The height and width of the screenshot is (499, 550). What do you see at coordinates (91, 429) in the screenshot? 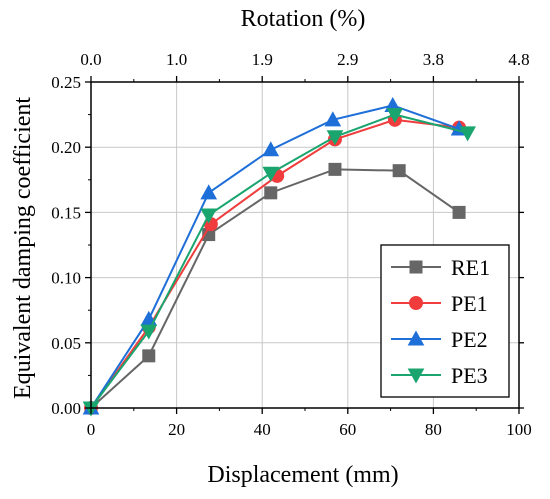
I see `x-tick-label: 0` at bounding box center [91, 429].